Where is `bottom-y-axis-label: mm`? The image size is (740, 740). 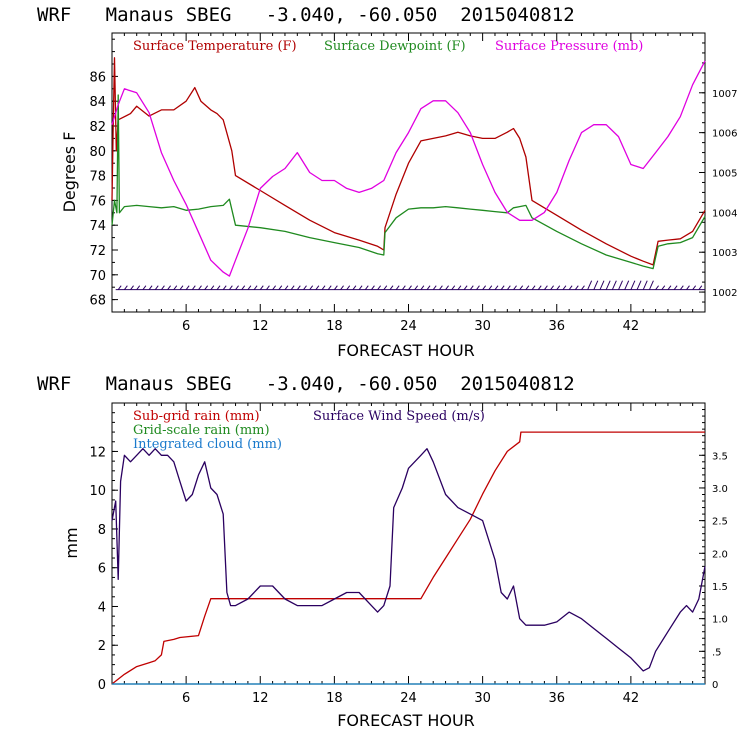
bottom-y-axis-label: mm is located at coordinates (71, 542).